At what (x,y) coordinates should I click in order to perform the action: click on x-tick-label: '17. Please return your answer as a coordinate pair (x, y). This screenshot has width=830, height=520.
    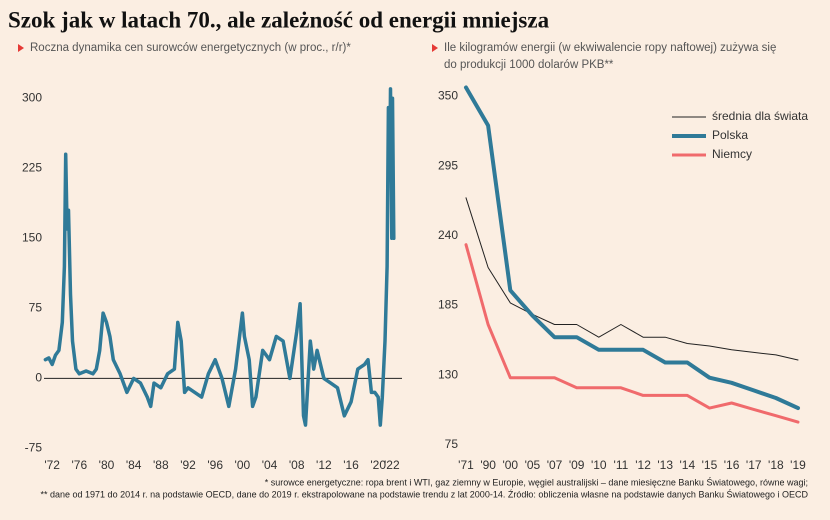
    Looking at the image, I should click on (754, 465).